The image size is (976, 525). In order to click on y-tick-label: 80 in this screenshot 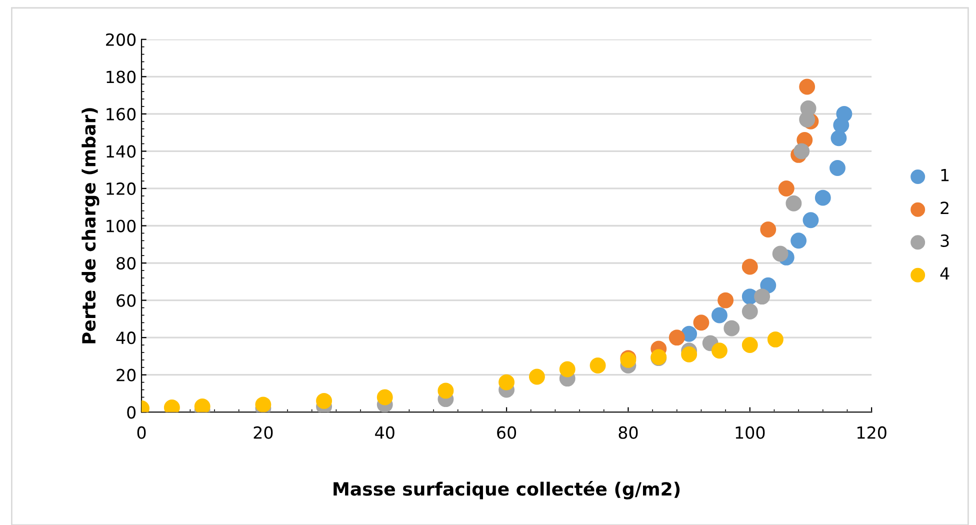, I will do `click(126, 263)`.